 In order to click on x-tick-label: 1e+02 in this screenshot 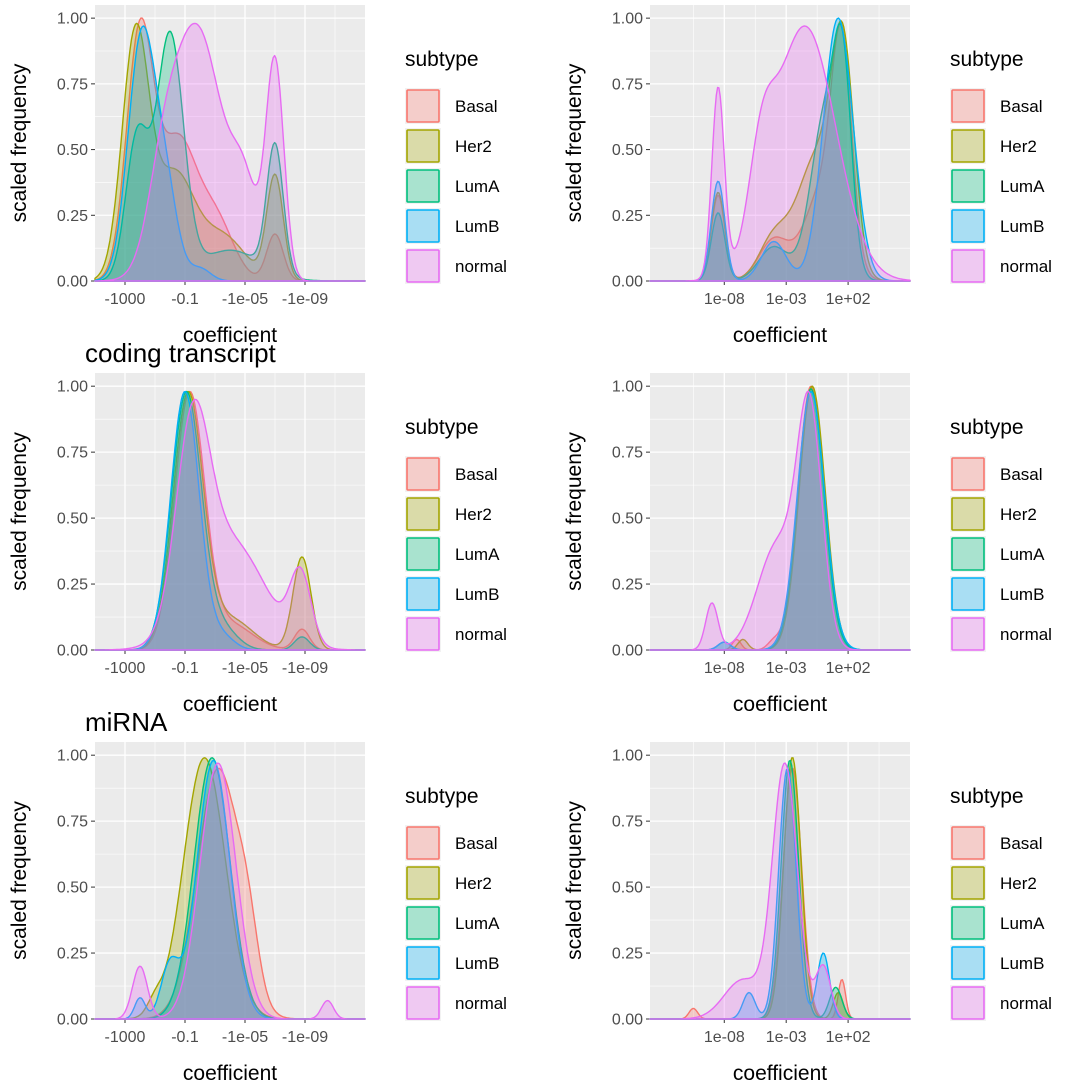, I will do `click(848, 299)`.